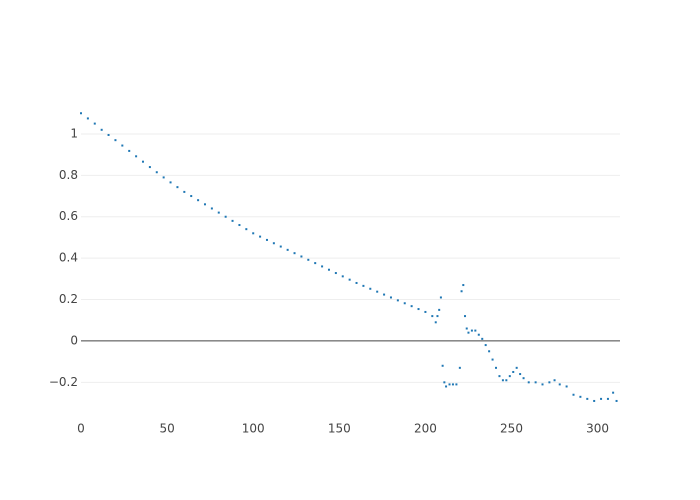 This screenshot has height=500, width=700. What do you see at coordinates (425, 429) in the screenshot?
I see `x-tick-label: 200` at bounding box center [425, 429].